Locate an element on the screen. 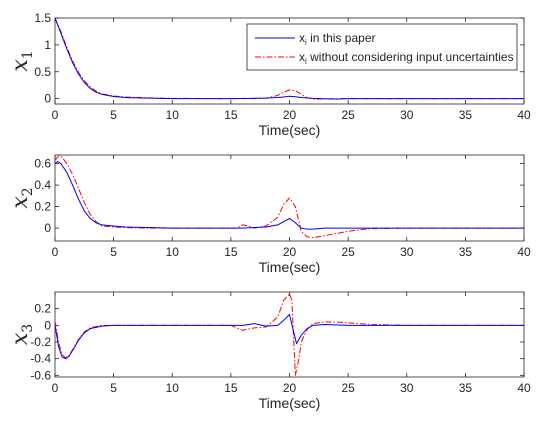  y-tick-label: 0.6 is located at coordinates (42, 164).